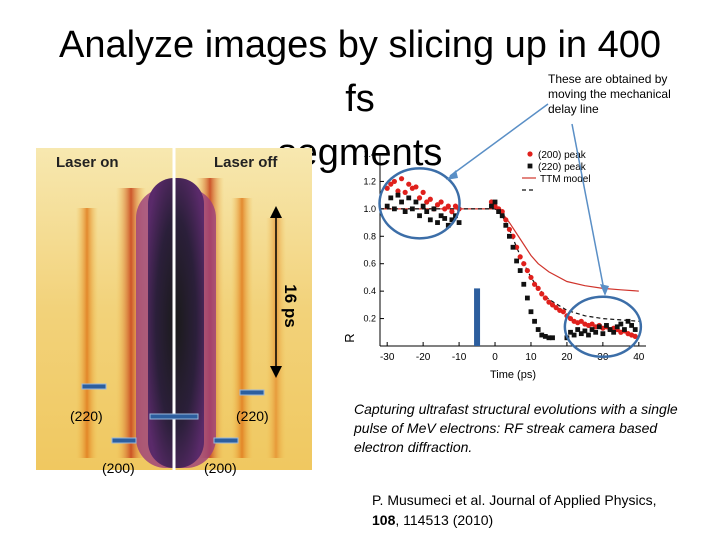 The image size is (720, 540). Describe the element at coordinates (565, 179) in the screenshot. I see `legend-label: TTM model` at that location.